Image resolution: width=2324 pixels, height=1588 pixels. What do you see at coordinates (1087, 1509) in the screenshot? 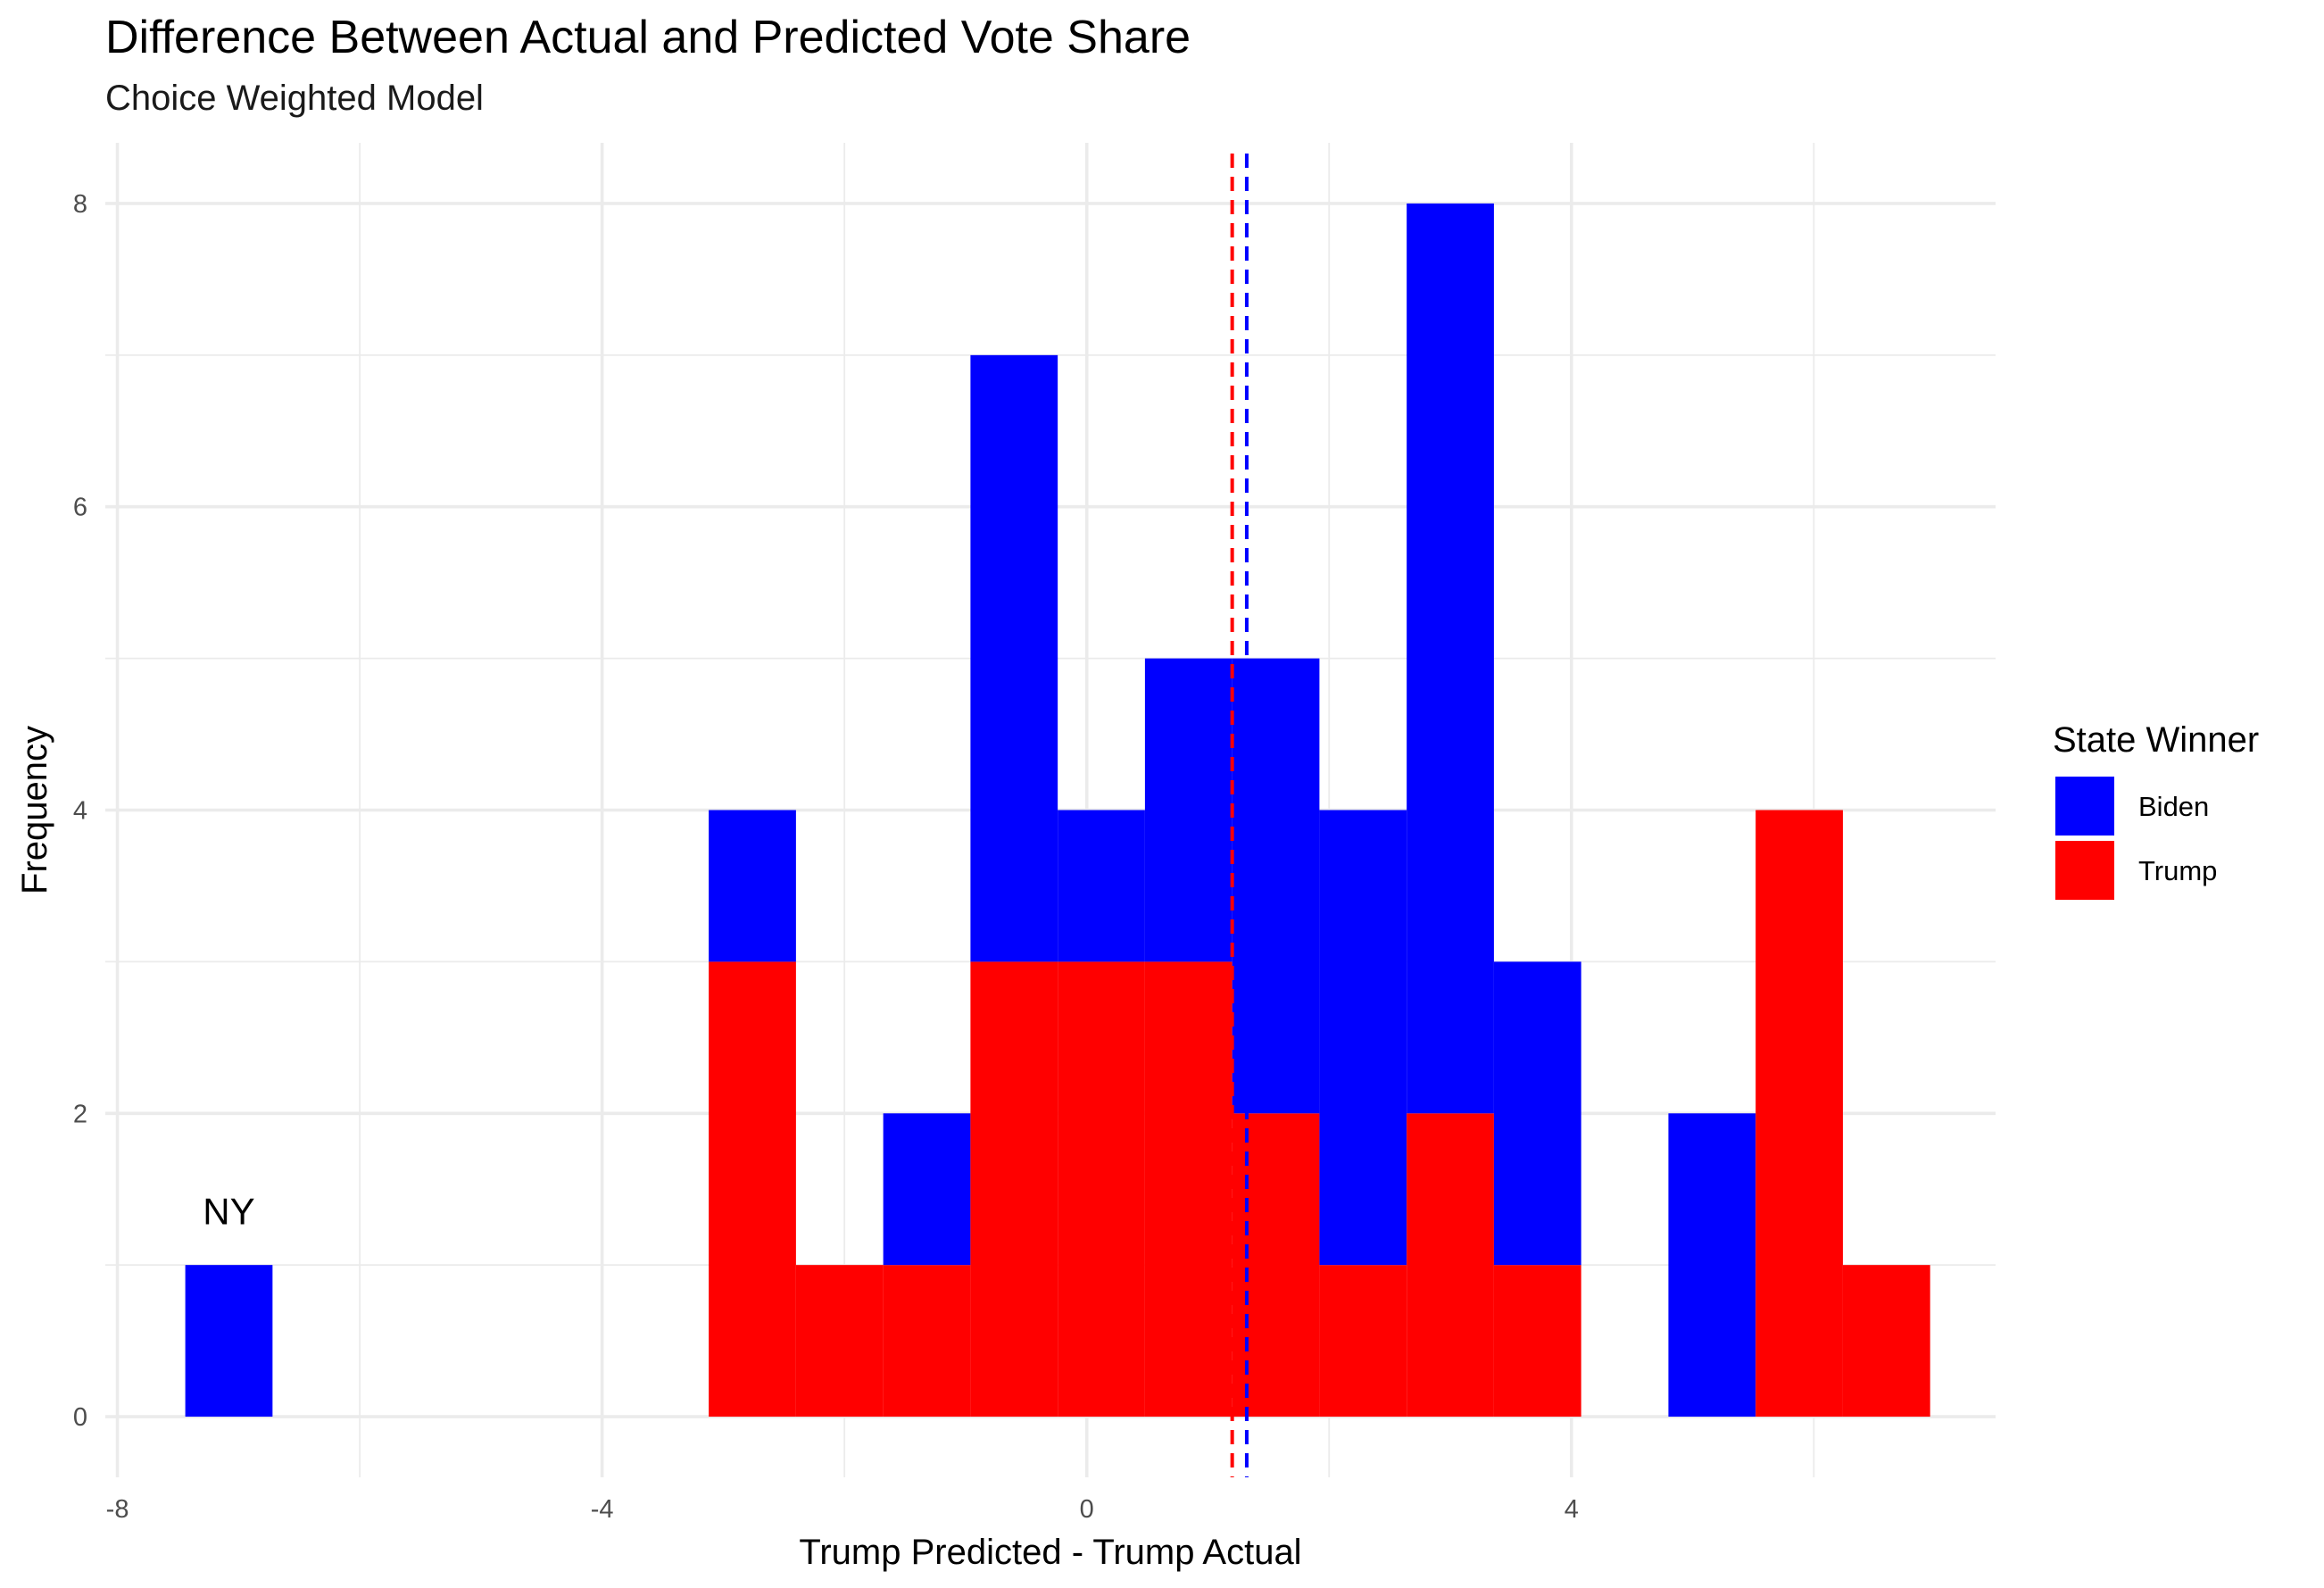
I see `x-tick-label: 0` at bounding box center [1087, 1509].